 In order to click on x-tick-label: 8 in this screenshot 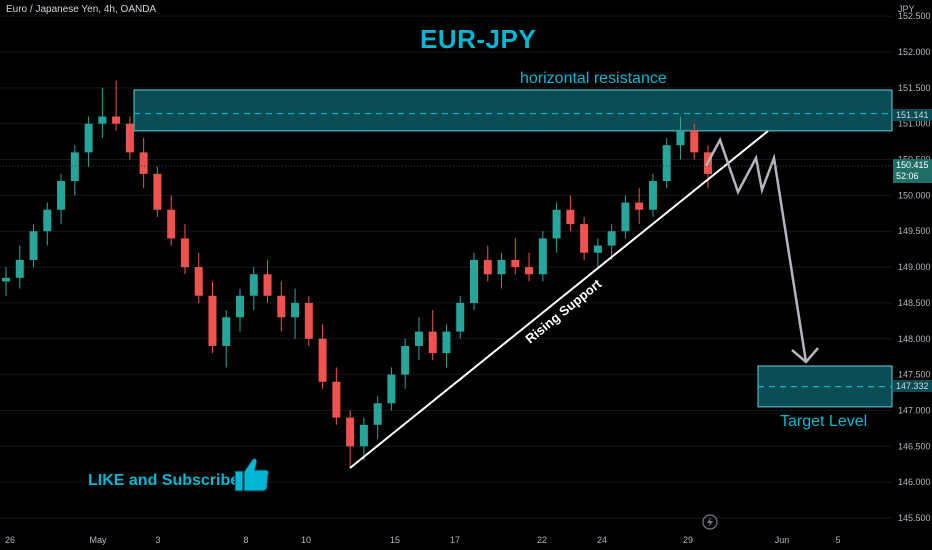, I will do `click(245, 540)`.